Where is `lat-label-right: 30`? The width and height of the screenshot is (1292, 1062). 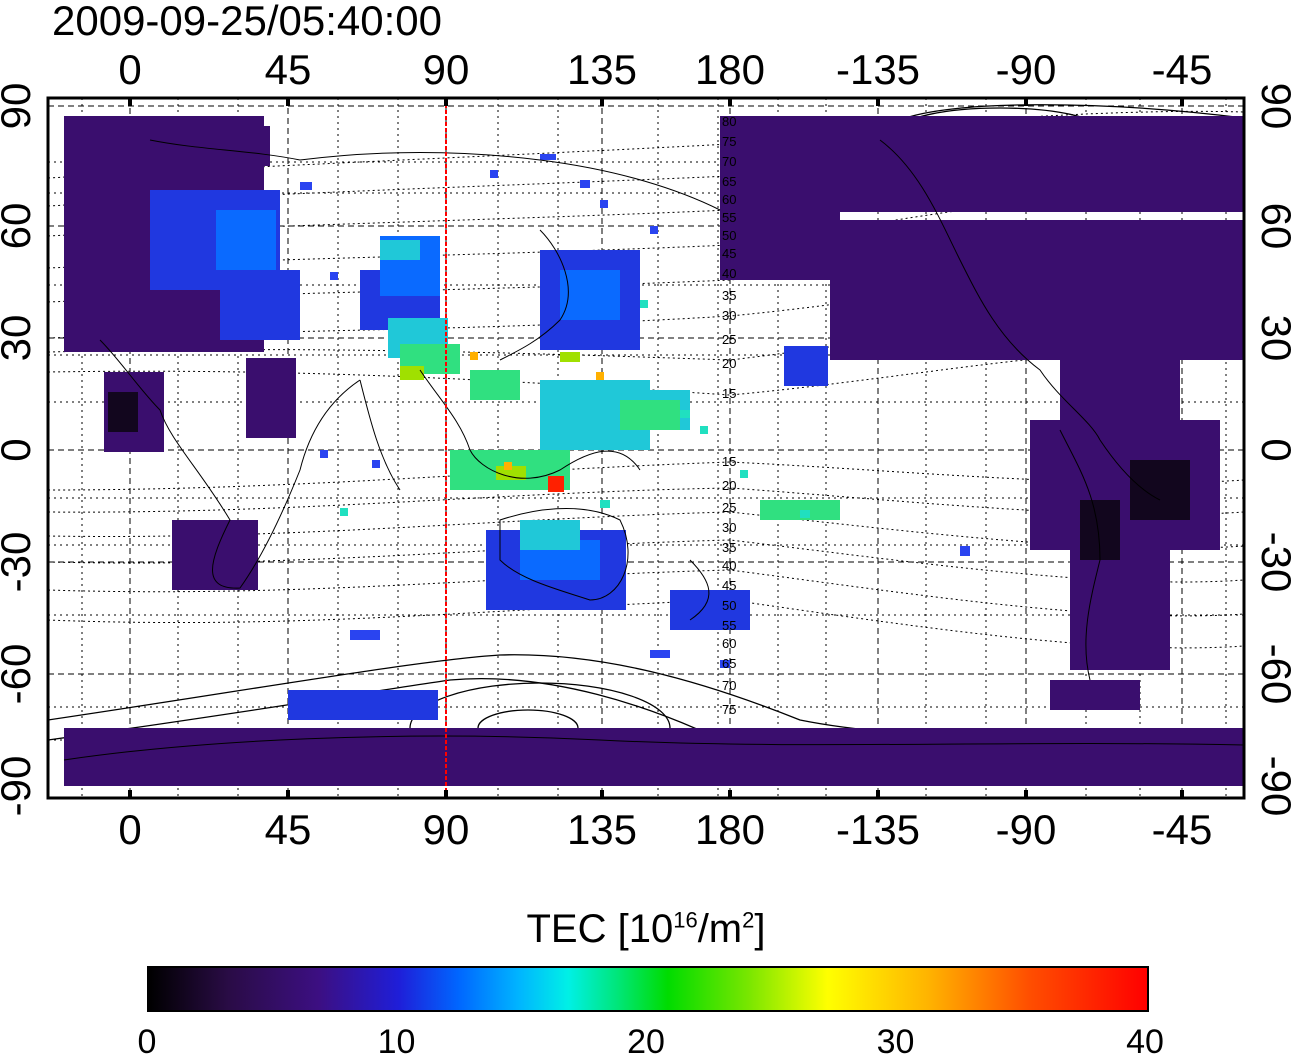 lat-label-right: 30 is located at coordinates (1272, 338).